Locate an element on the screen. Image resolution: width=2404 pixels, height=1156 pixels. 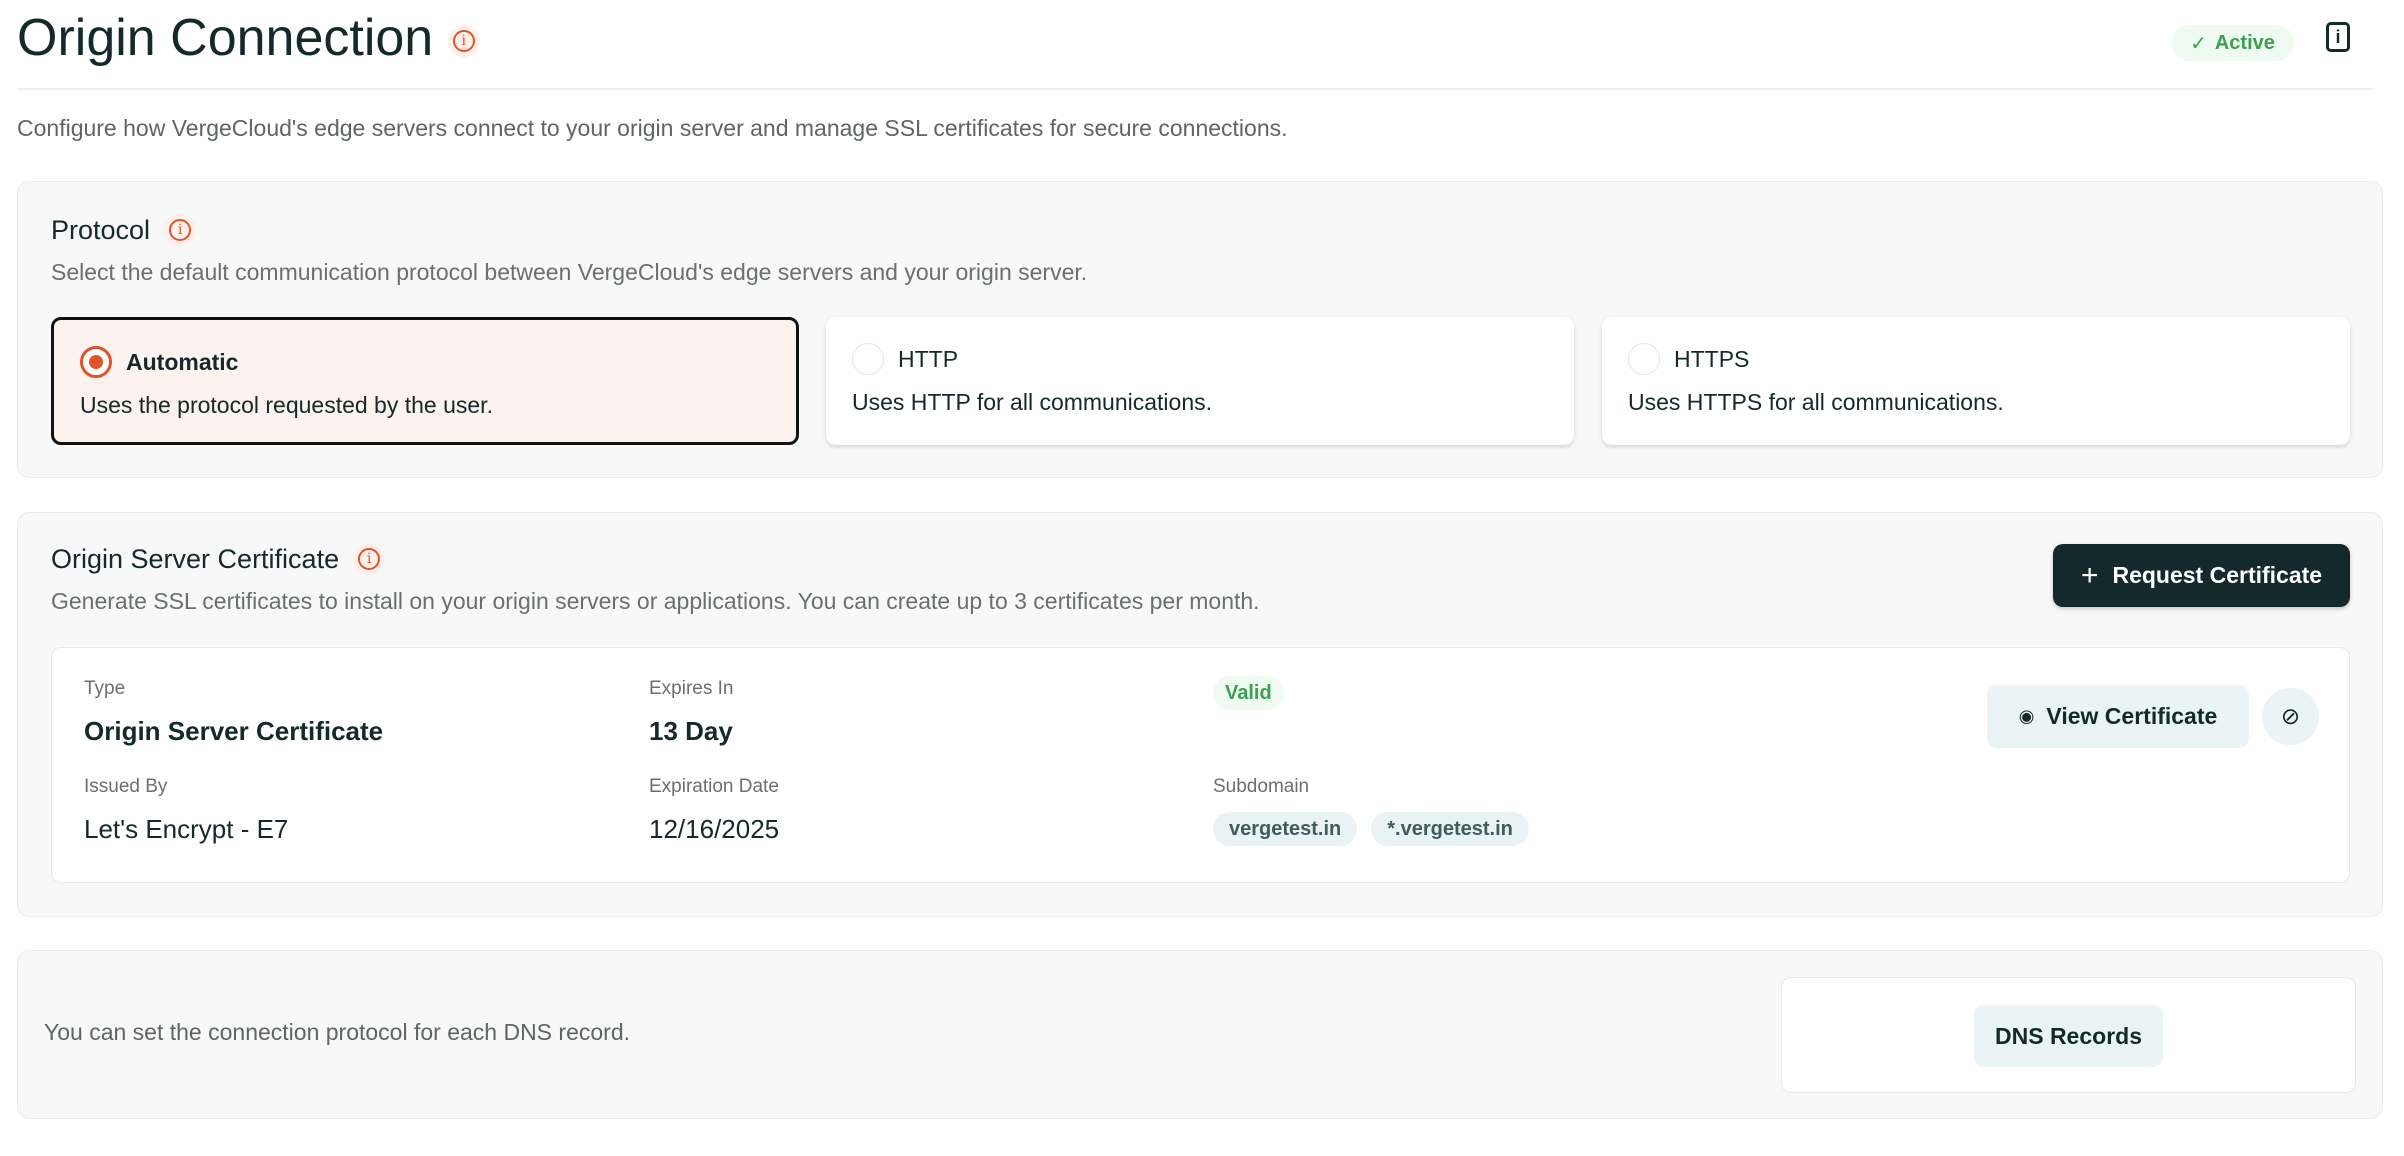
protocol-title: Protocol i is located at coordinates (124, 230).